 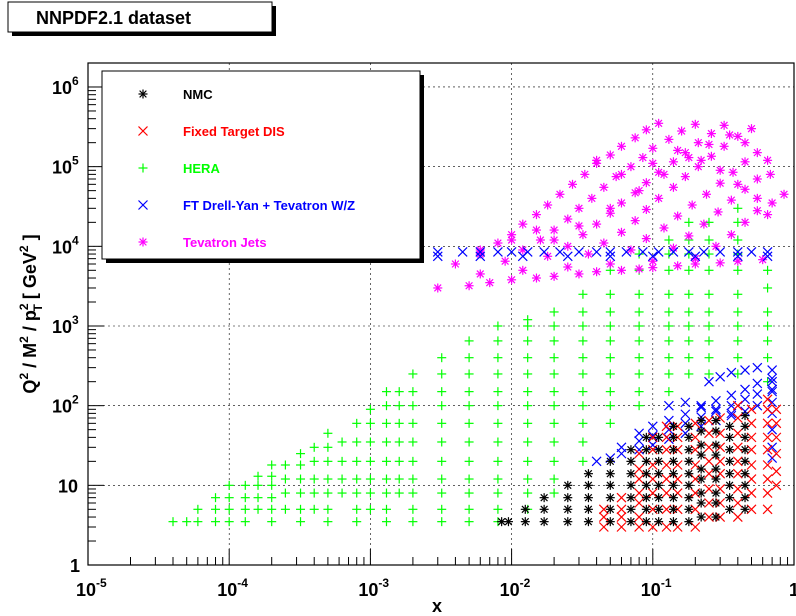 What do you see at coordinates (623, 469) in the screenshot?
I see `series-nmc` at bounding box center [623, 469].